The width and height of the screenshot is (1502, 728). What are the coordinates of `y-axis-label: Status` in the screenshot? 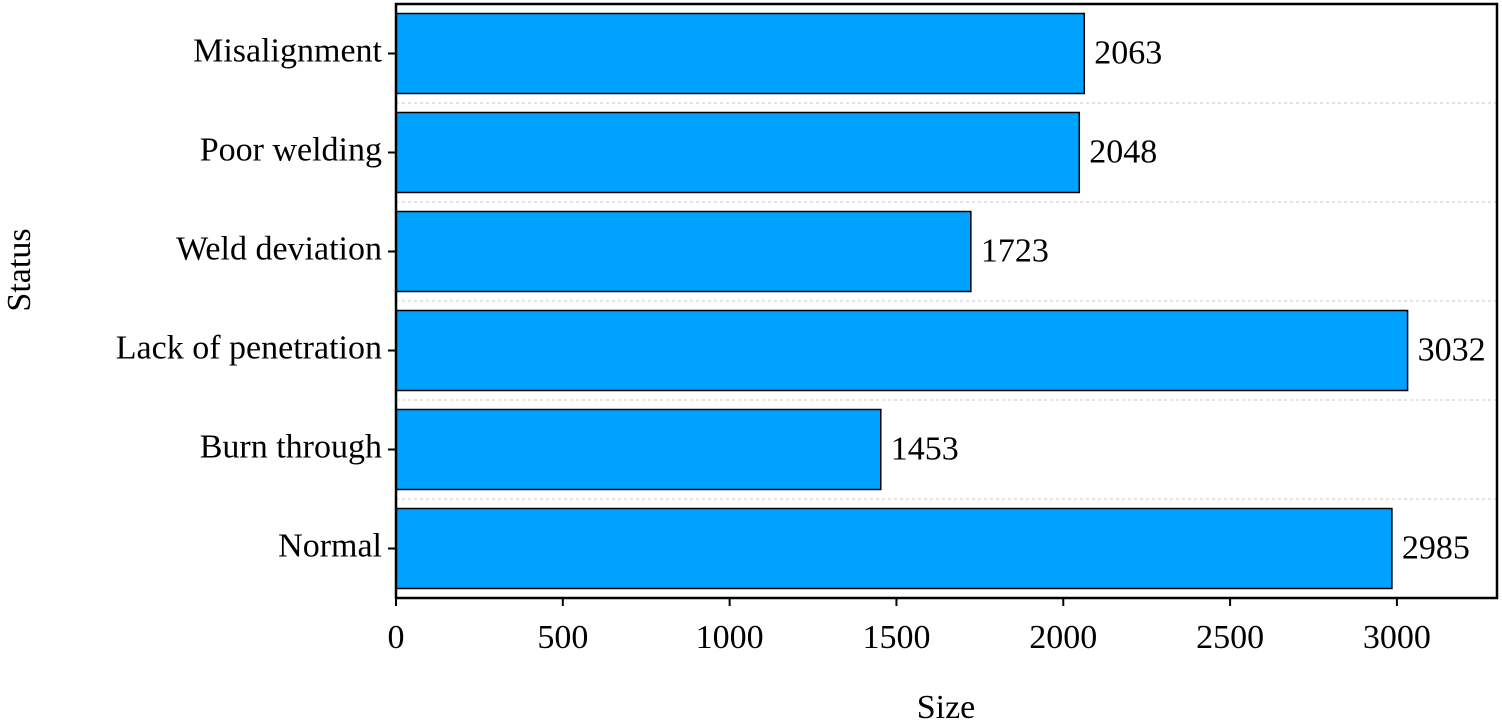 It's located at (19, 269).